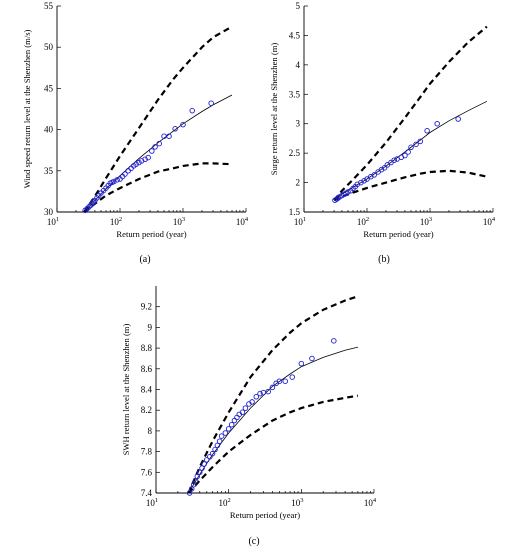 This screenshot has width=509, height=550. What do you see at coordinates (49, 171) in the screenshot?
I see `y-tick-label: 35` at bounding box center [49, 171].